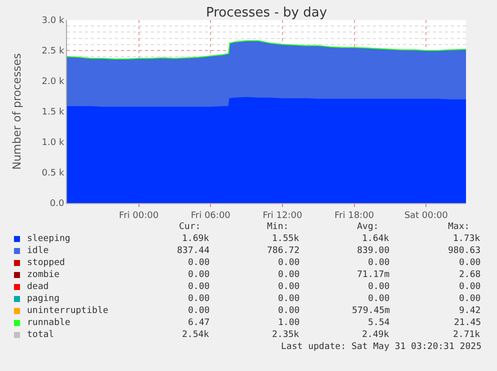  I want to click on text: 2.35k, so click(286, 335).